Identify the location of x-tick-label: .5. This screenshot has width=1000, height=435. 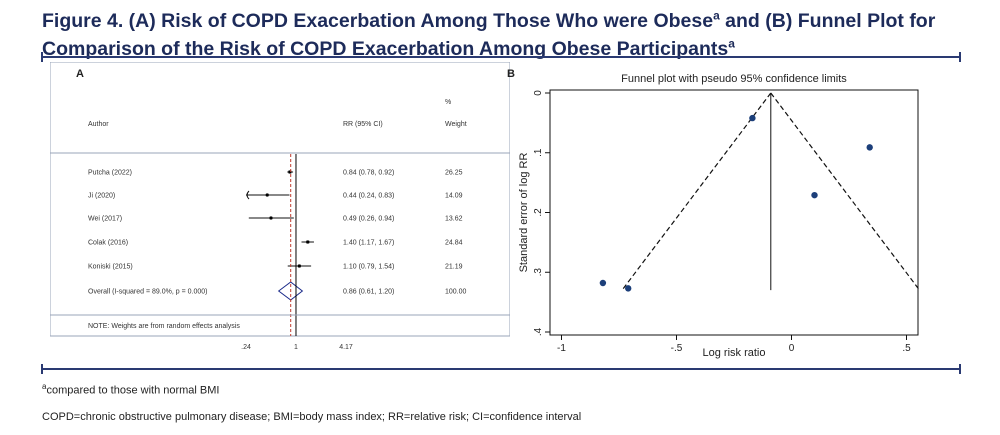
(906, 348).